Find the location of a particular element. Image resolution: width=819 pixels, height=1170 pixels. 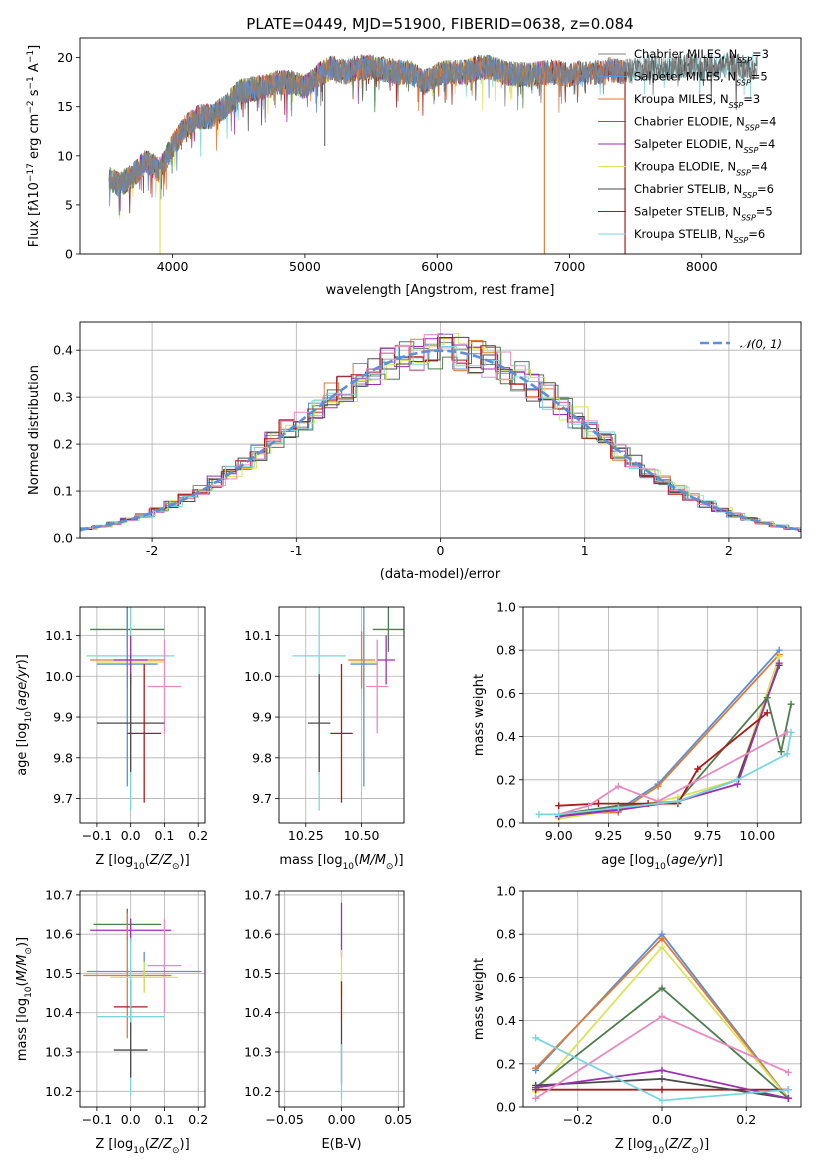

x-tick-label: 10.00 is located at coordinates (757, 835).